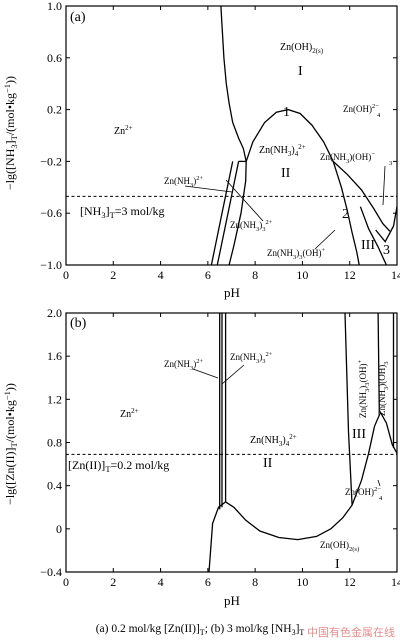 Image resolution: width=400 pixels, height=640 pixels. I want to click on y-tick-label: −0.2, so click(51, 161).